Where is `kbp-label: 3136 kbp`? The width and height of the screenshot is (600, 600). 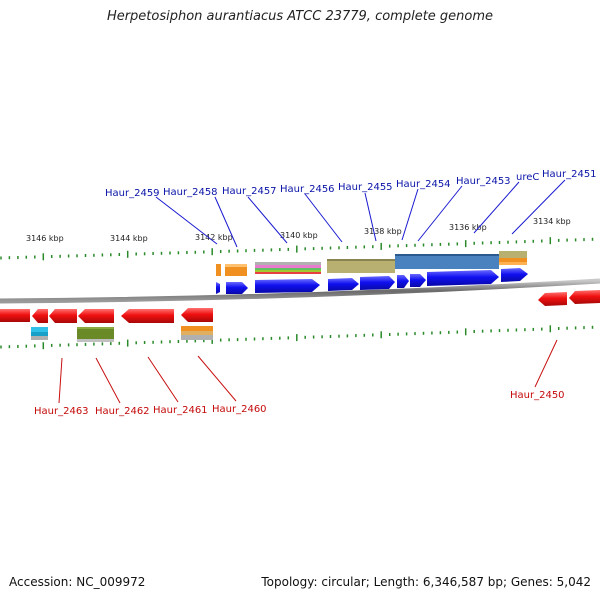 kbp-label: 3136 kbp is located at coordinates (468, 227).